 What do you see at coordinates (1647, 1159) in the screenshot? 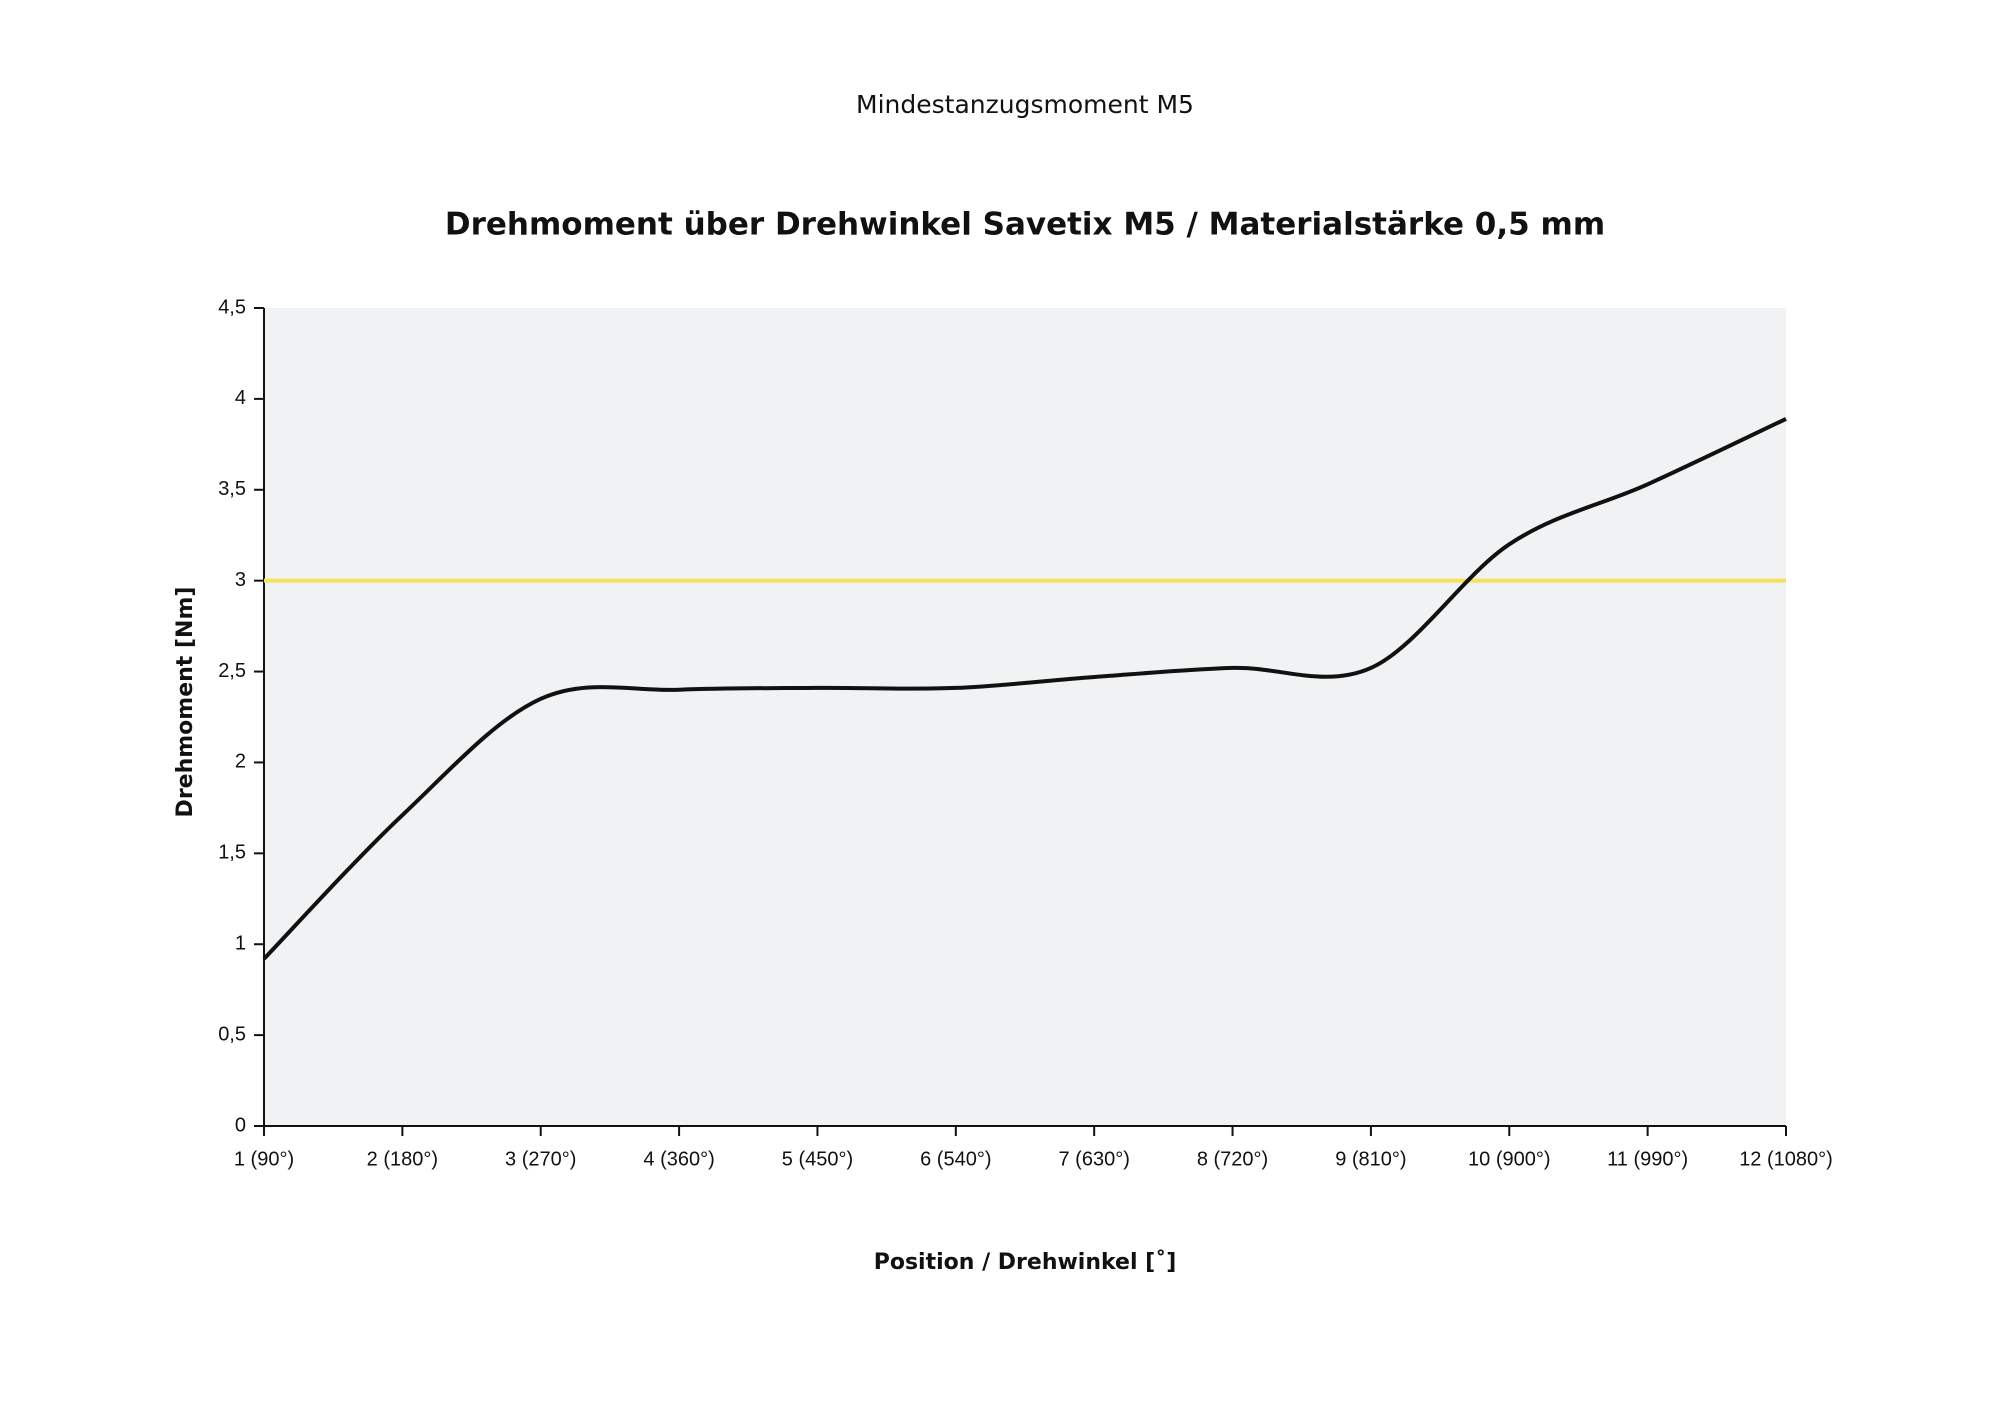
I see `x-tick-label: 11 (990°)` at bounding box center [1647, 1159].